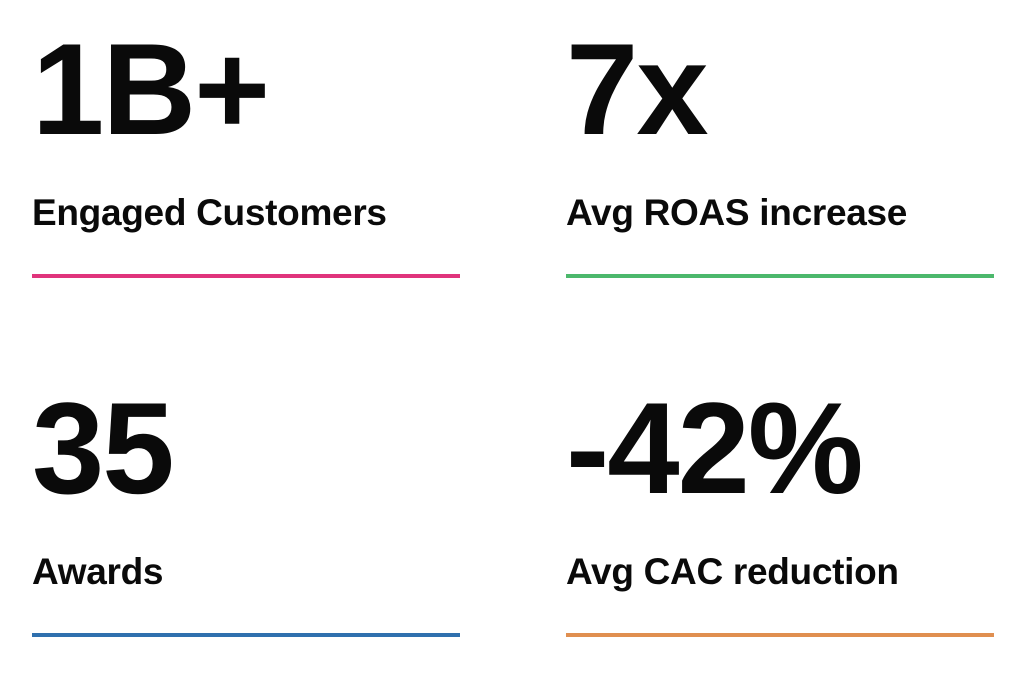 Image resolution: width=1024 pixels, height=680 pixels. I want to click on stat-label: Avg ROAS increase, so click(737, 212).